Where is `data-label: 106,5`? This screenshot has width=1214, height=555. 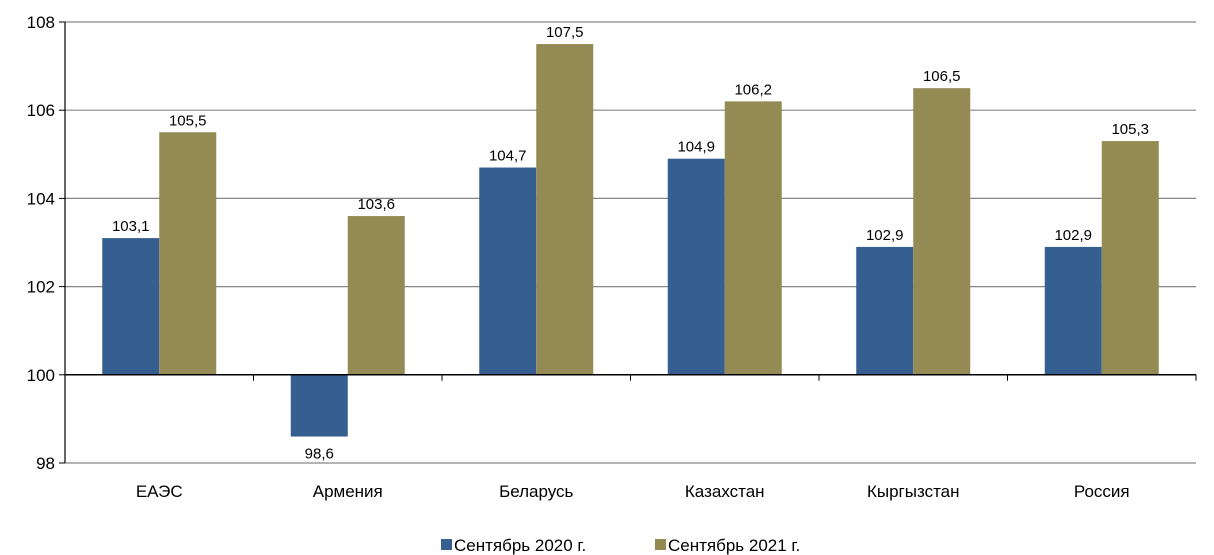 data-label: 106,5 is located at coordinates (942, 76).